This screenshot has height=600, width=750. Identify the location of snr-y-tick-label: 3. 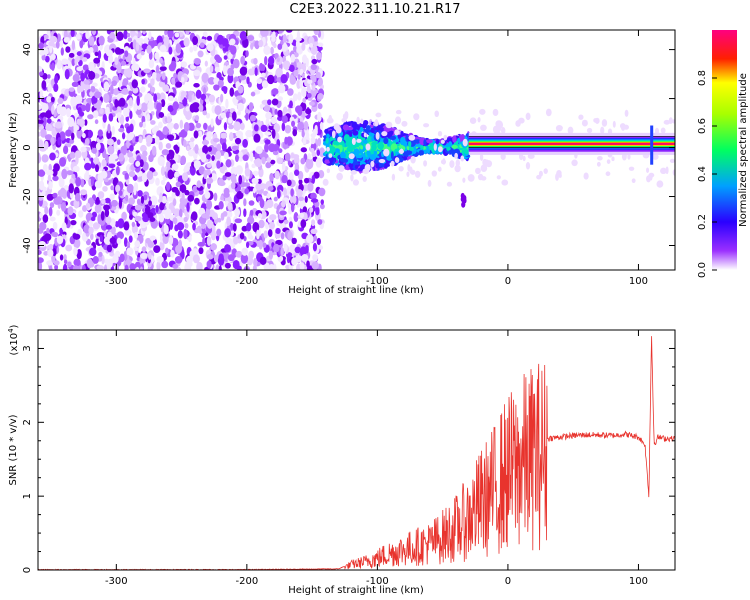
(27, 348).